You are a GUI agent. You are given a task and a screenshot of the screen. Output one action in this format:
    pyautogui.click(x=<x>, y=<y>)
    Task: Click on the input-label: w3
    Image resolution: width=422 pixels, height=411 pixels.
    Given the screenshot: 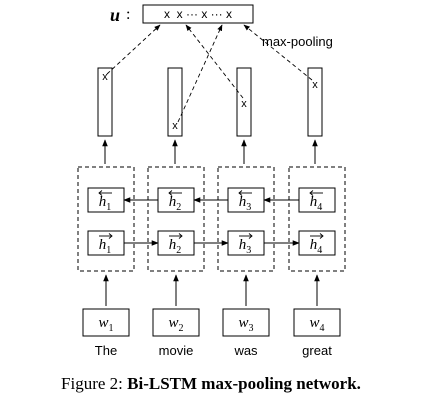 What is the action you would take?
    pyautogui.click(x=245, y=324)
    